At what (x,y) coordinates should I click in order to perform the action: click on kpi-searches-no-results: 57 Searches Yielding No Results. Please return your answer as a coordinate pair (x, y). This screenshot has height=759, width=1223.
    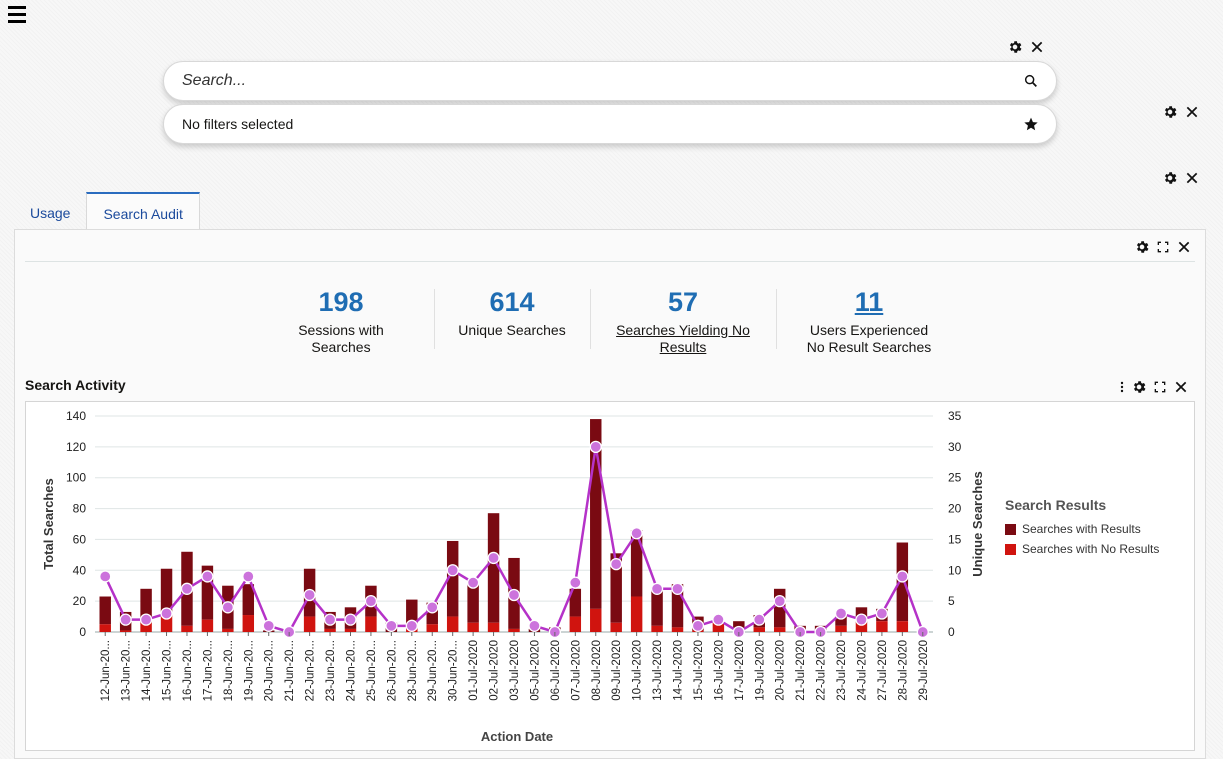
    Looking at the image, I should click on (683, 321).